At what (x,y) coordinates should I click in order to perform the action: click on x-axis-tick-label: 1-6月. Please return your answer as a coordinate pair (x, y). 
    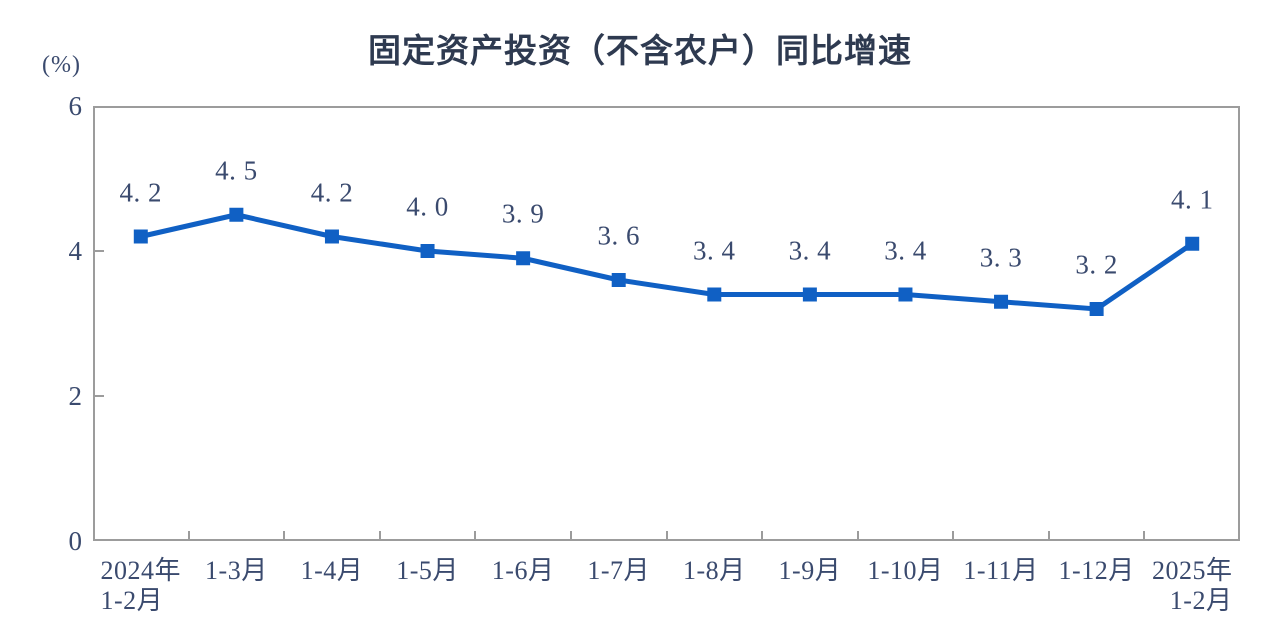
    Looking at the image, I should click on (523, 570).